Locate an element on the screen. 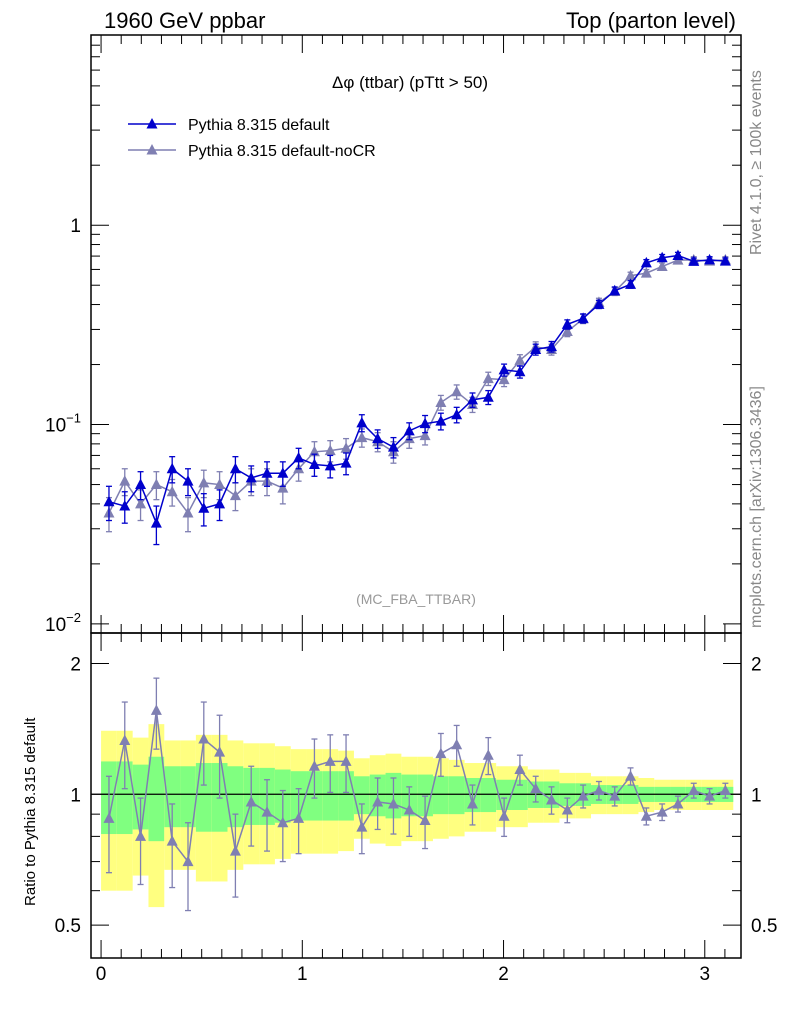 Image resolution: width=786 pixels, height=1024 pixels. main-chart-title: Δφ (ttbar) (pTtt > 50) is located at coordinates (410, 82).